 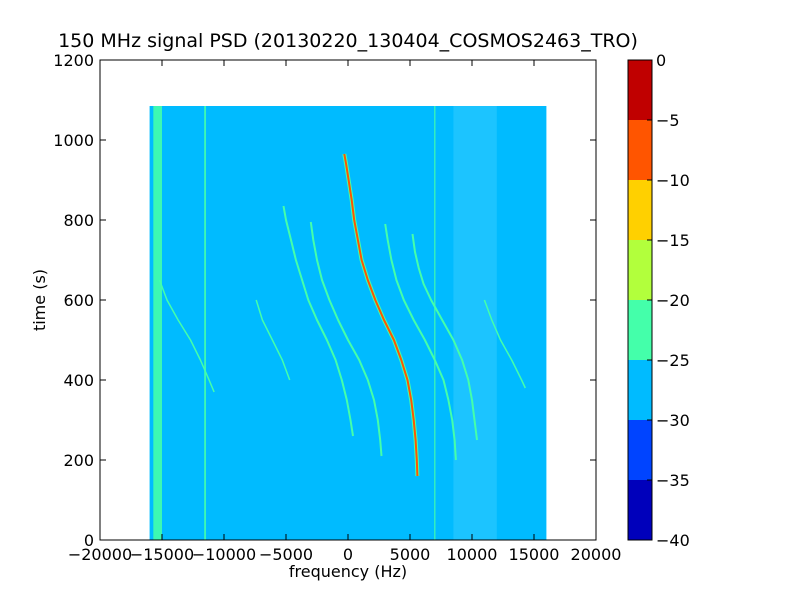 I want to click on y-tick-label: 0, so click(x=89, y=540).